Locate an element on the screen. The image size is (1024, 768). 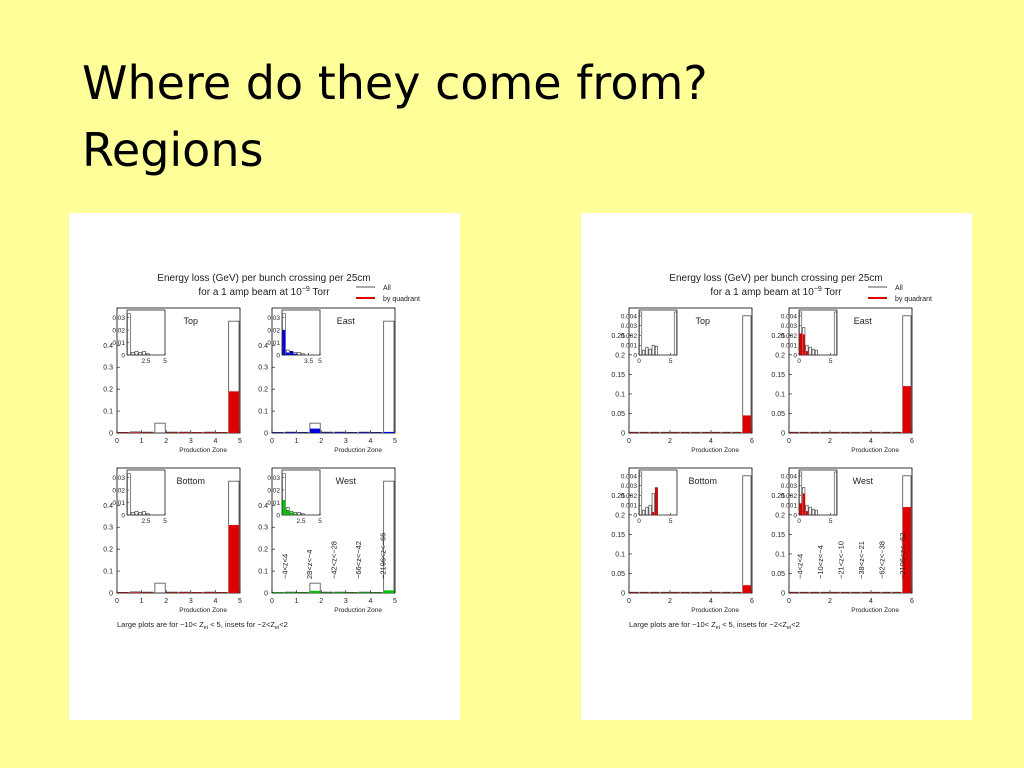
y-tick-label: 0.4 is located at coordinates (108, 346).